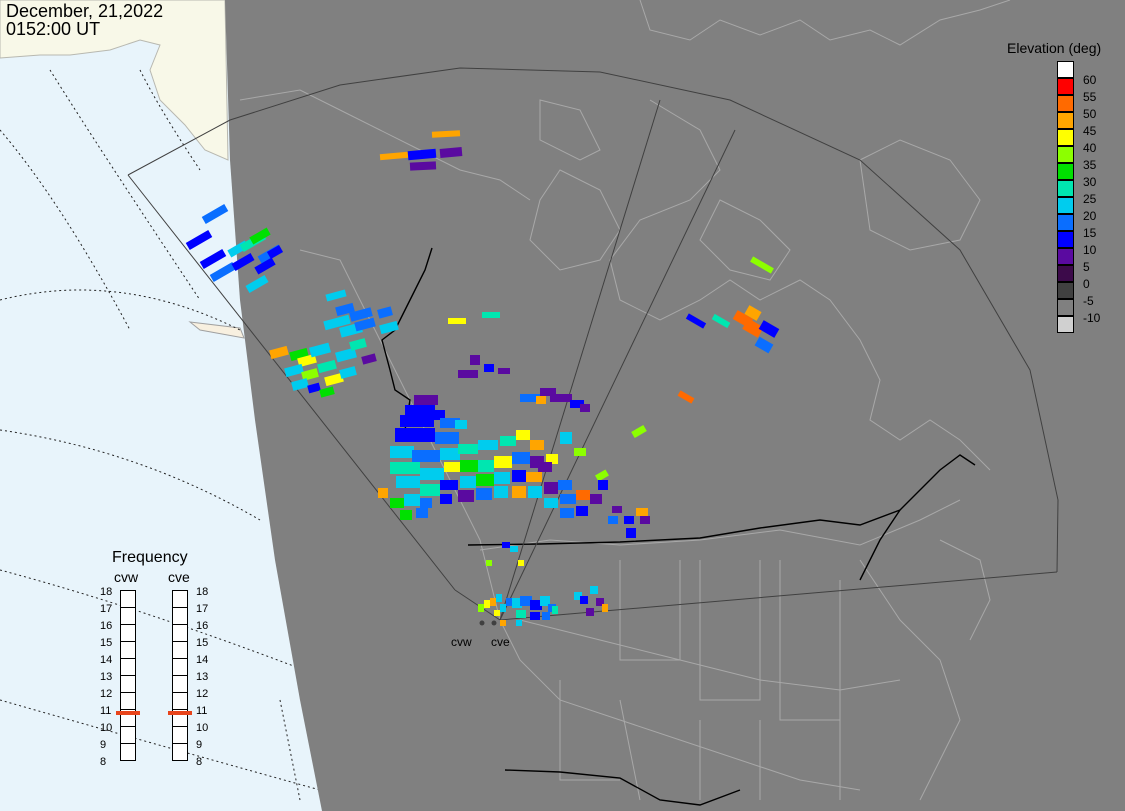  I want to click on cvw-site-label: cvw, so click(461, 642).